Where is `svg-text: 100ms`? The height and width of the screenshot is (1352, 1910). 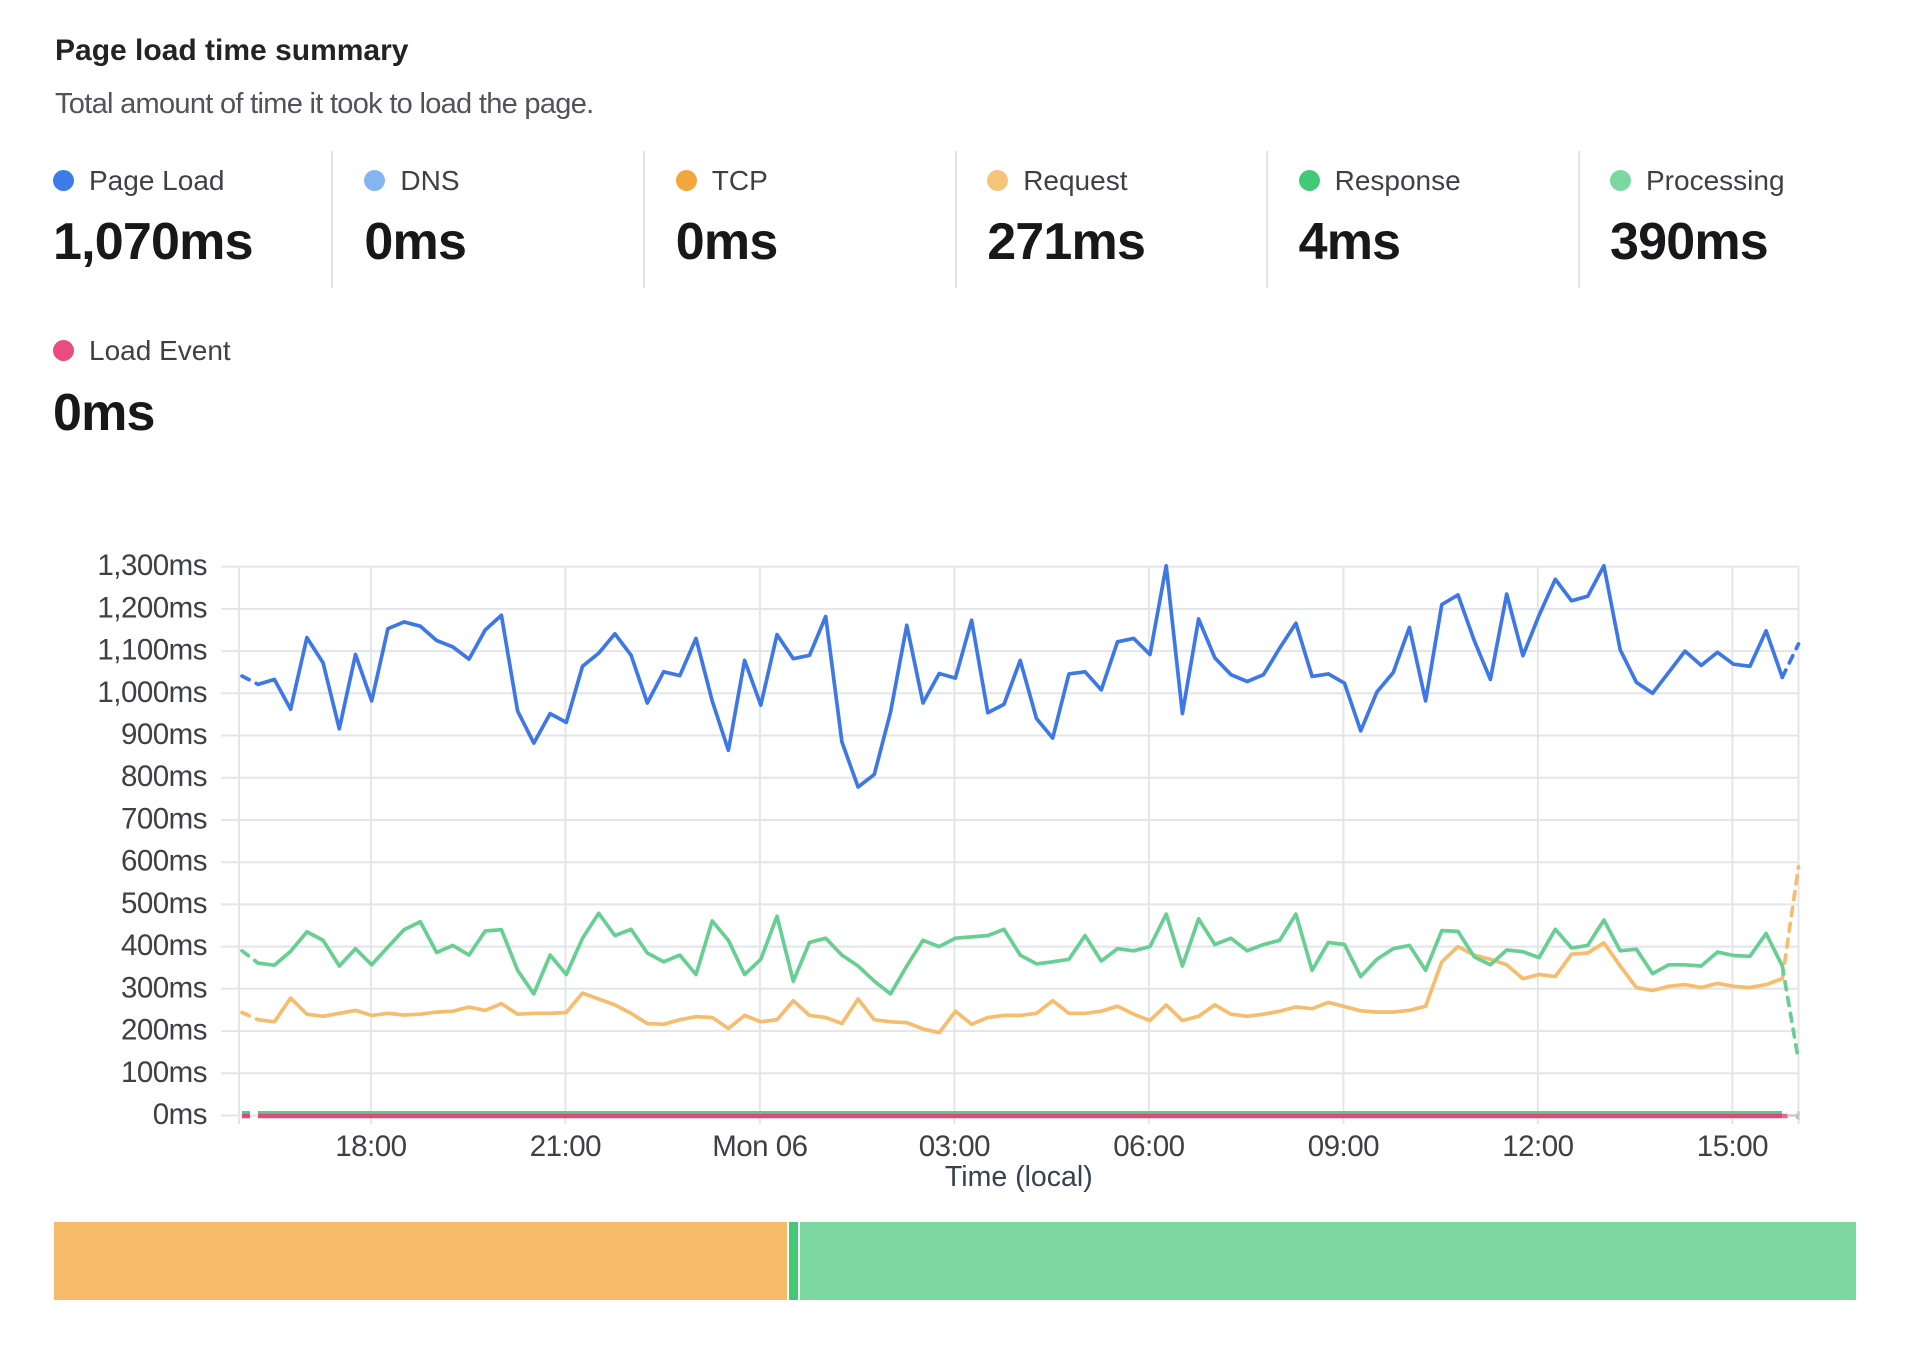
svg-text: 100ms is located at coordinates (164, 1072).